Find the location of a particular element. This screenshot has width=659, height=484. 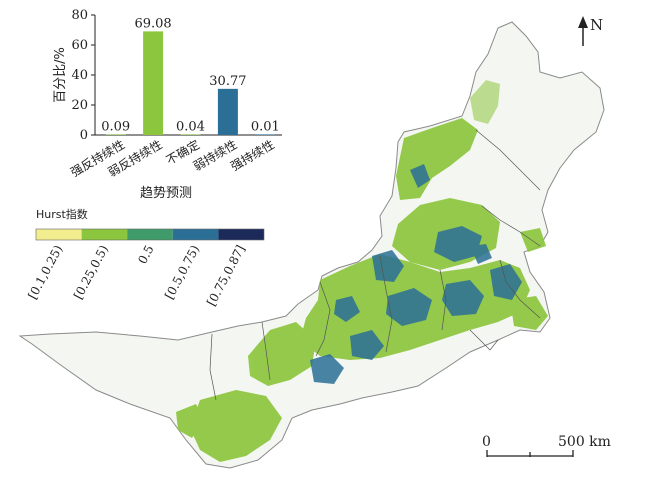

north-arrow: N is located at coordinates (590, 31).